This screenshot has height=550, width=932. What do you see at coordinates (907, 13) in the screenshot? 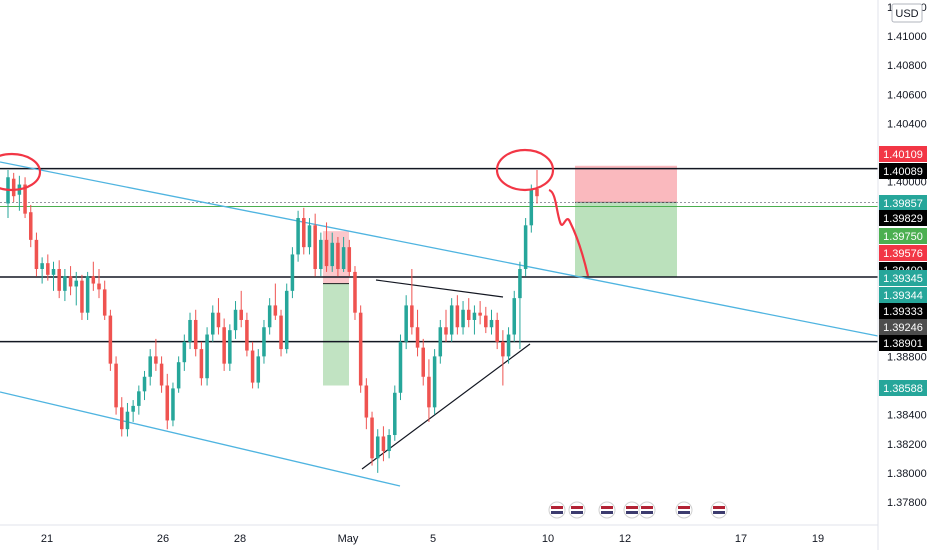
I see `currency-badge: USD` at bounding box center [907, 13].